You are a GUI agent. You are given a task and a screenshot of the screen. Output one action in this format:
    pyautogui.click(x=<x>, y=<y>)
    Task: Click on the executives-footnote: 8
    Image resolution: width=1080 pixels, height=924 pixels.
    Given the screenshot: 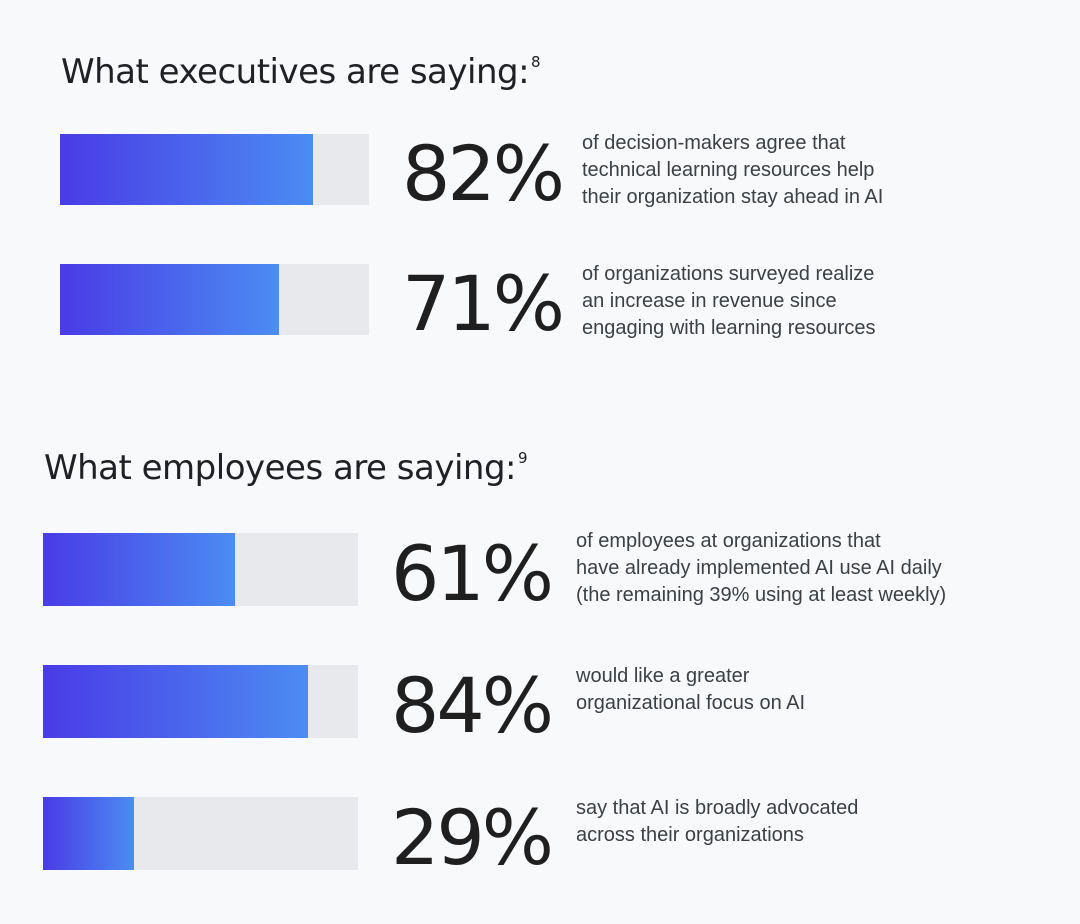 What is the action you would take?
    pyautogui.click(x=536, y=61)
    